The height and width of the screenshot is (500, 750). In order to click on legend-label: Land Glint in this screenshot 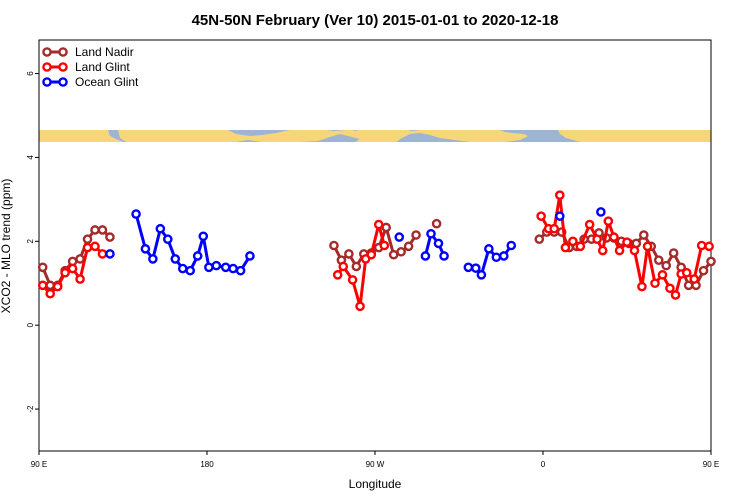, I will do `click(102, 67)`.